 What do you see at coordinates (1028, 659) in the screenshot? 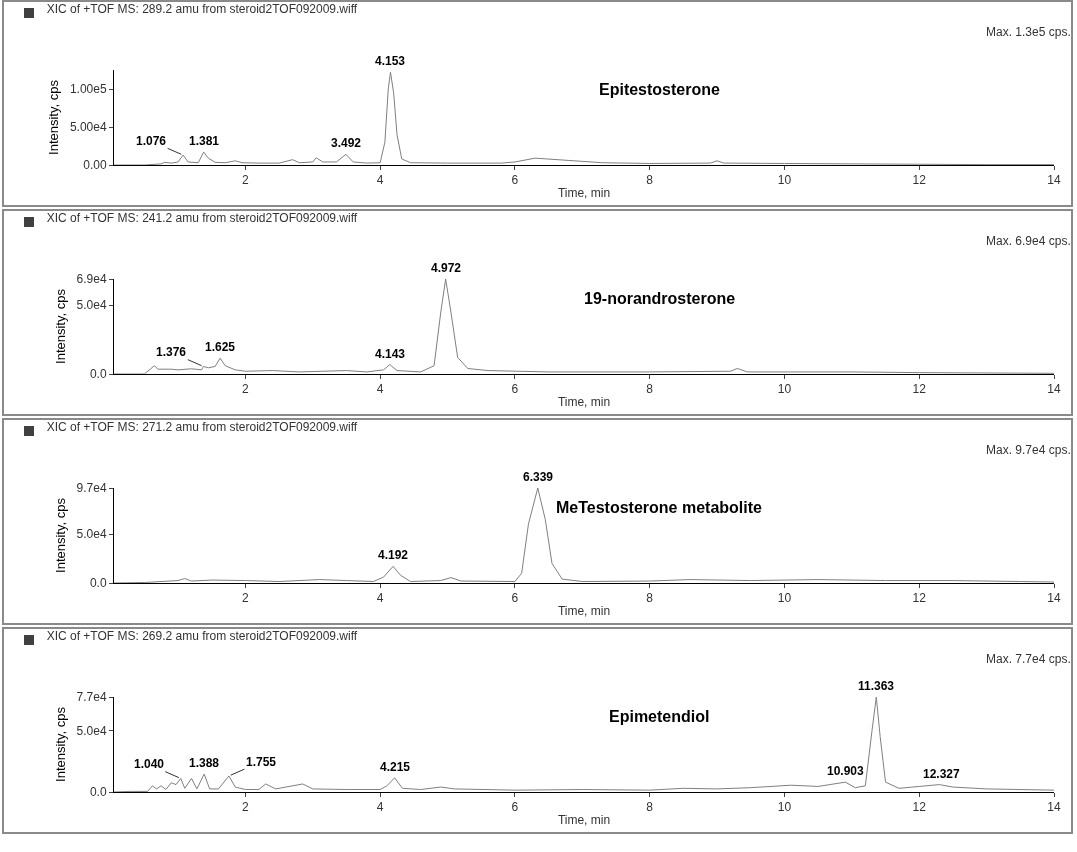
I see `text: Max. 7.7e4 cps.` at bounding box center [1028, 659].